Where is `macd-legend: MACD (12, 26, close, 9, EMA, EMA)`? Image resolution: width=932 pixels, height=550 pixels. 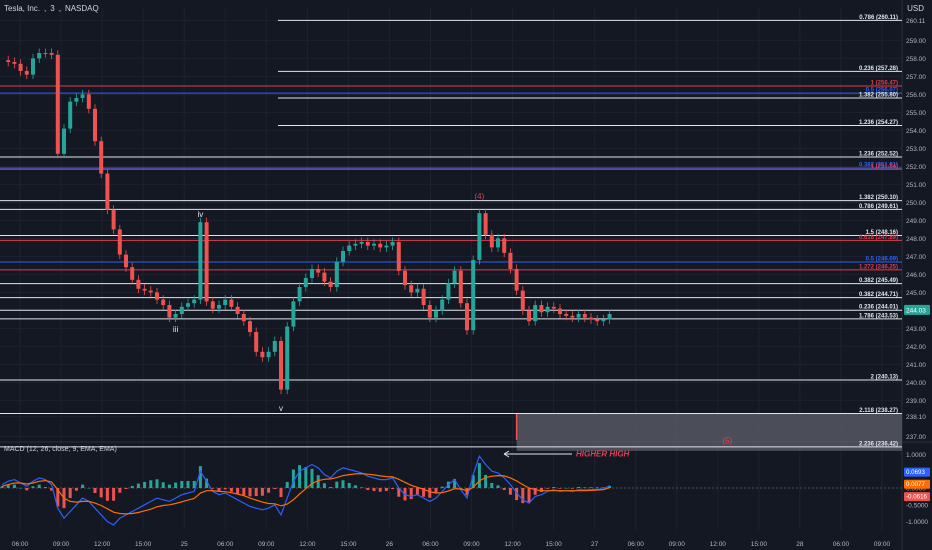
macd-legend: MACD (12, 26, close, 9, EMA, EMA) is located at coordinates (60, 449).